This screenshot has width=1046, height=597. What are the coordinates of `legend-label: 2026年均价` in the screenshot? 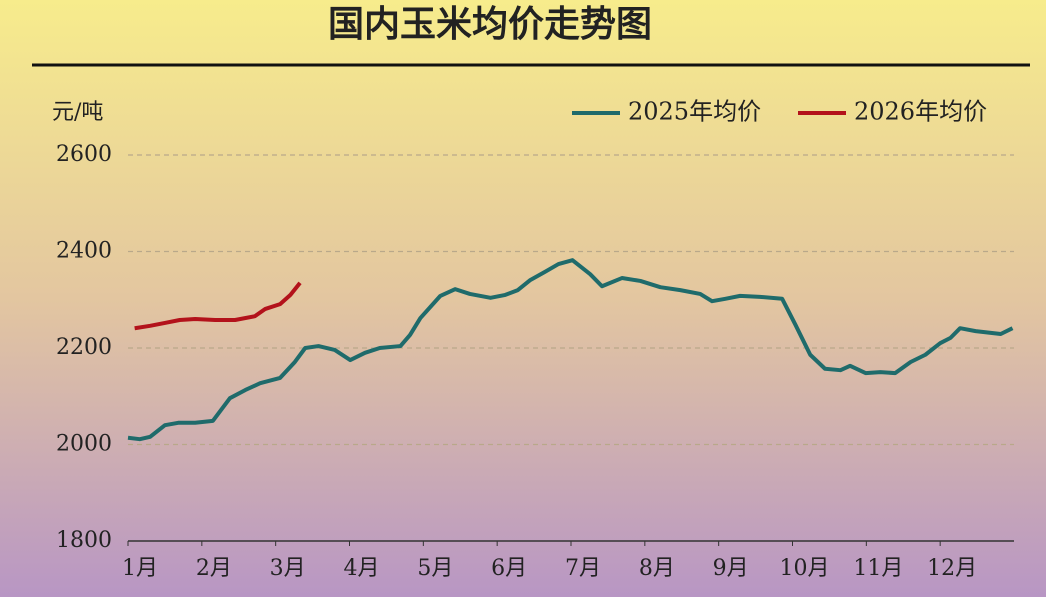 It's located at (920, 112).